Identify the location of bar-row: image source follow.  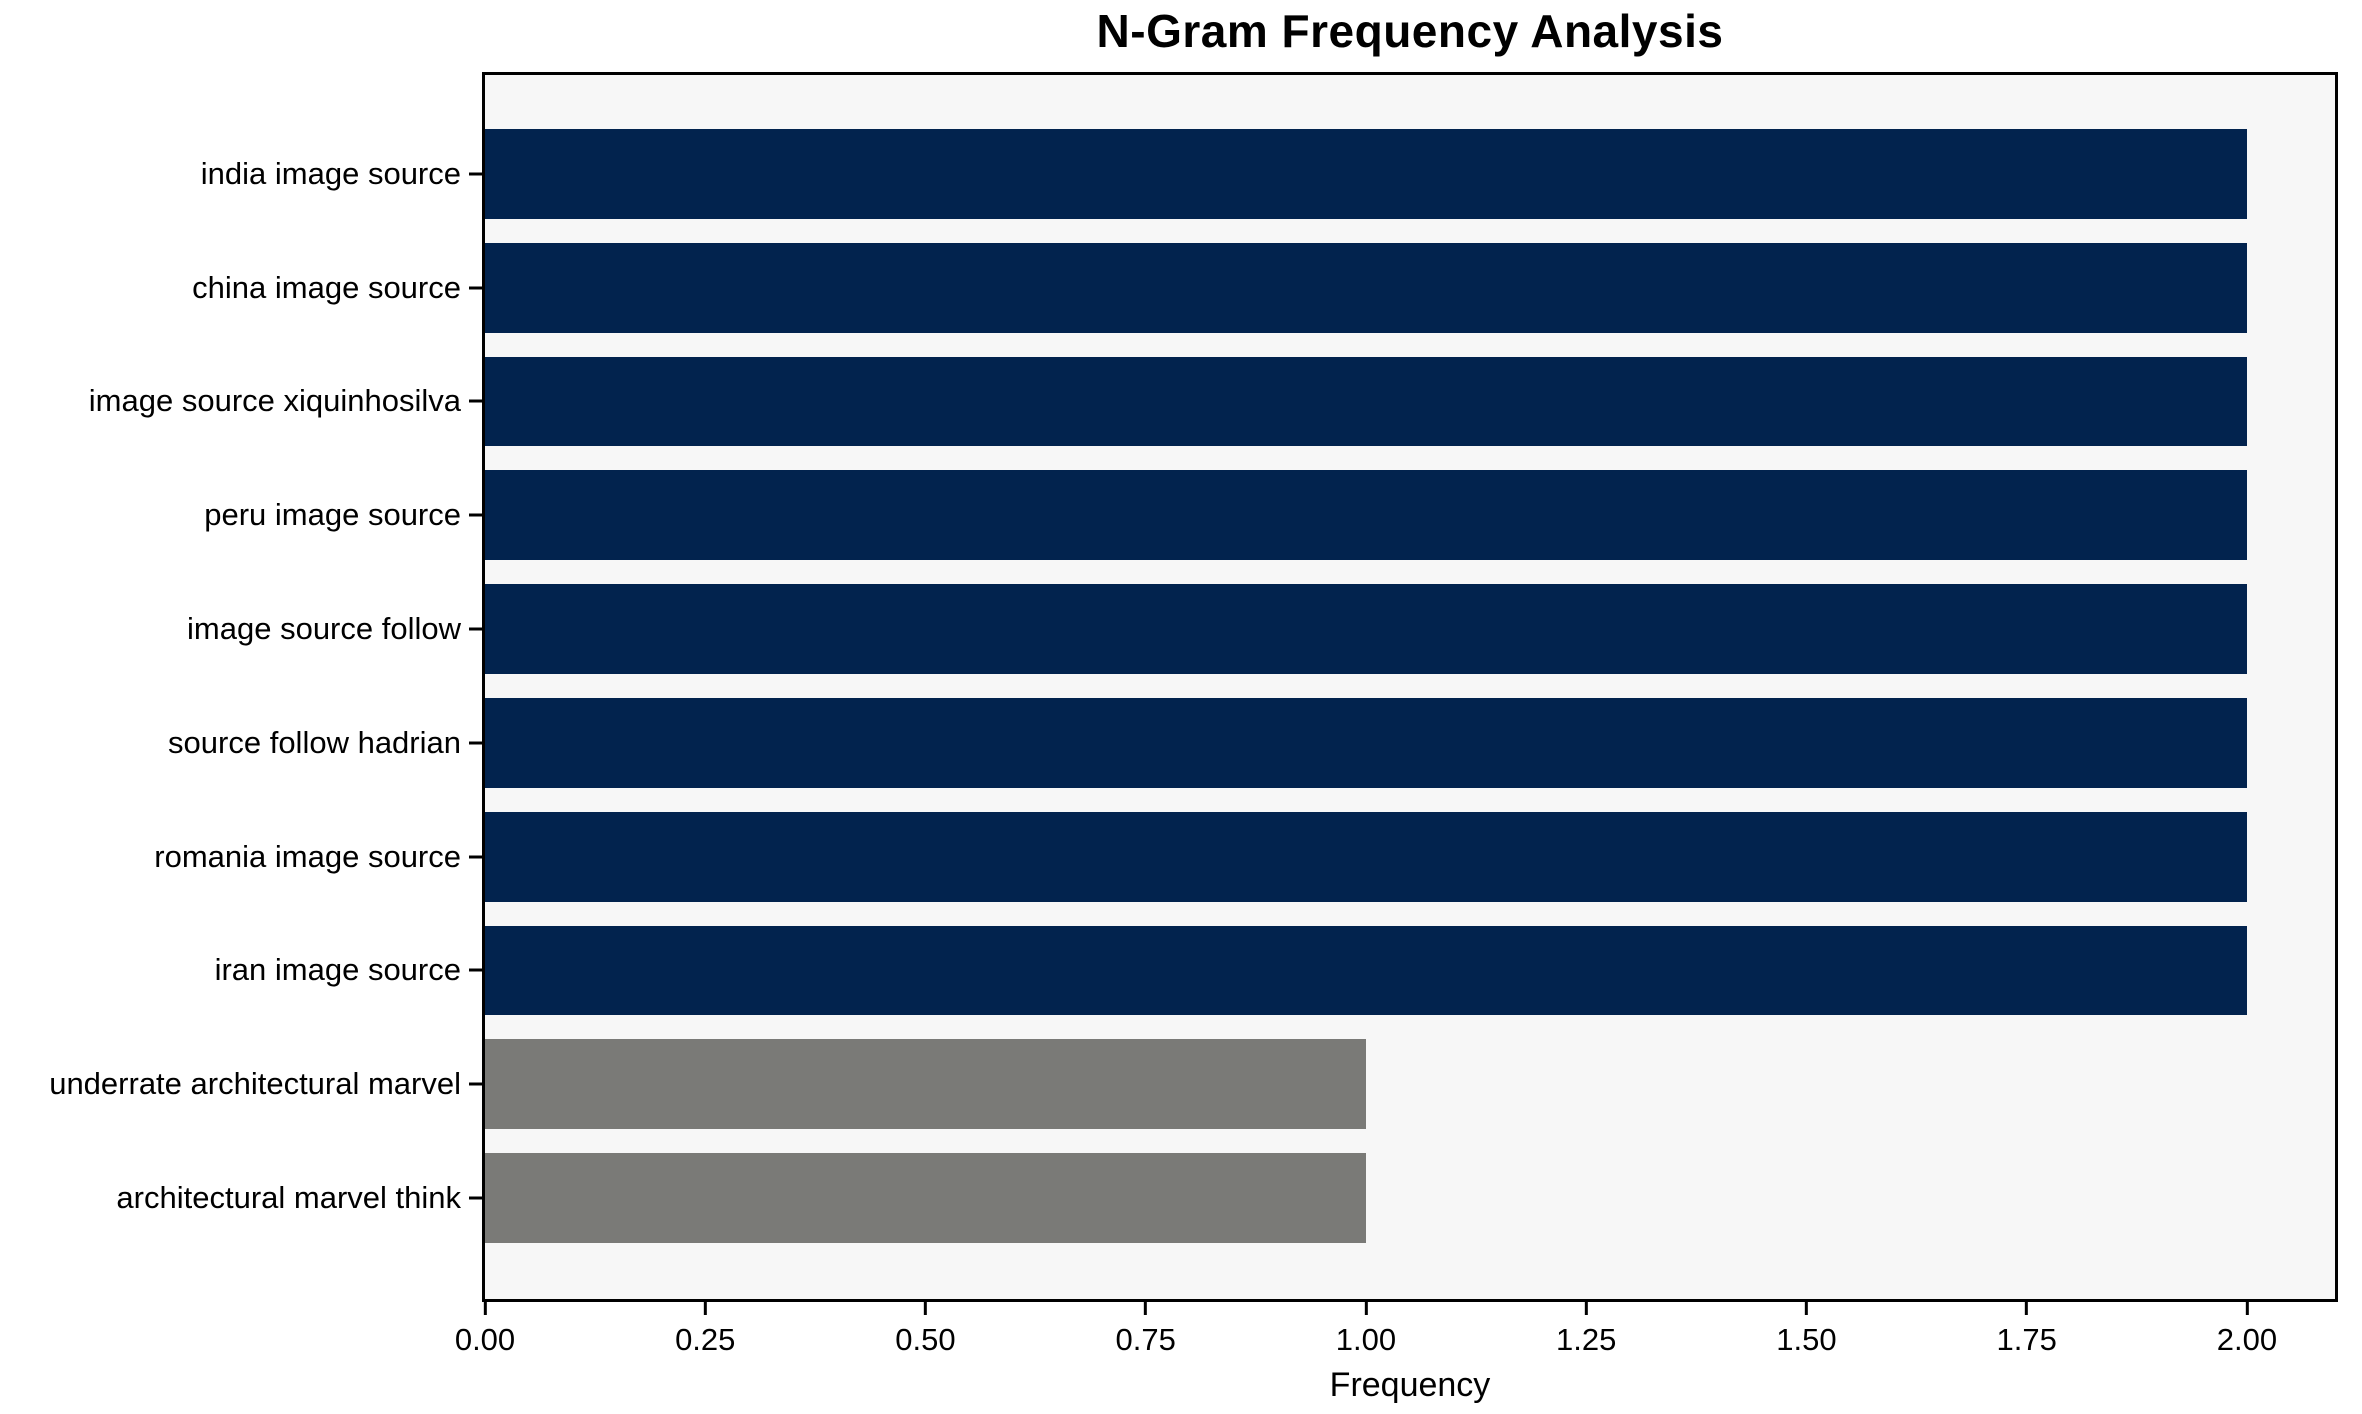
(1261, 629).